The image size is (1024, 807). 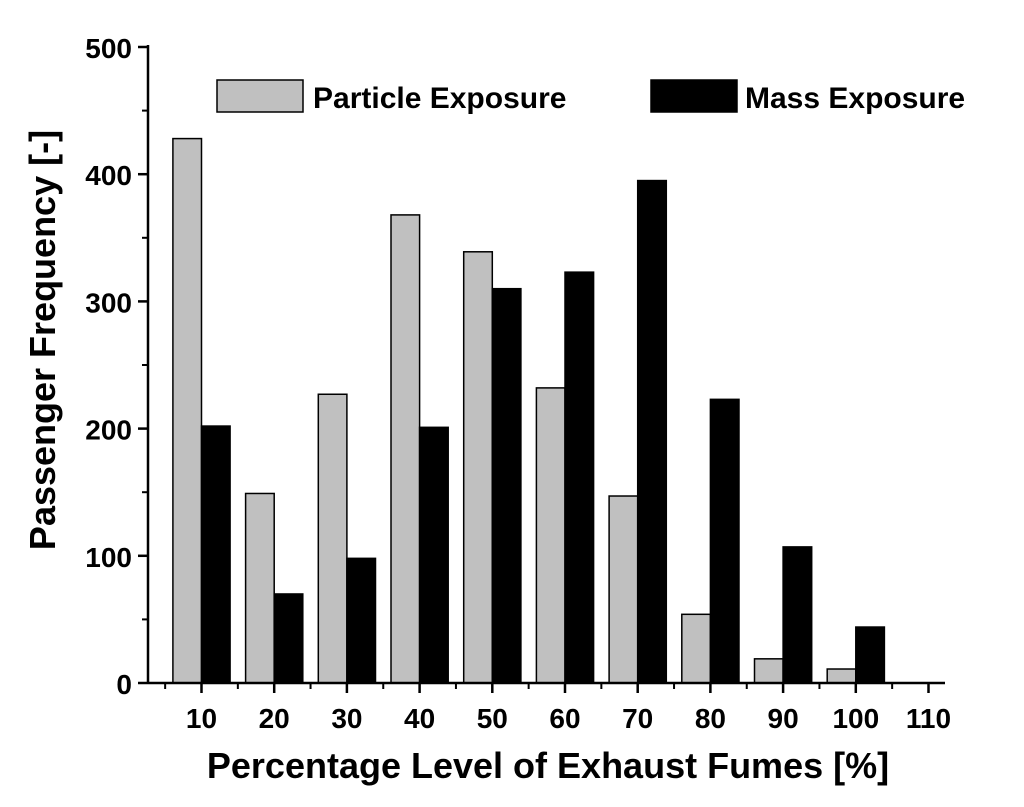 What do you see at coordinates (564, 718) in the screenshot?
I see `x-tick-label-60: 60` at bounding box center [564, 718].